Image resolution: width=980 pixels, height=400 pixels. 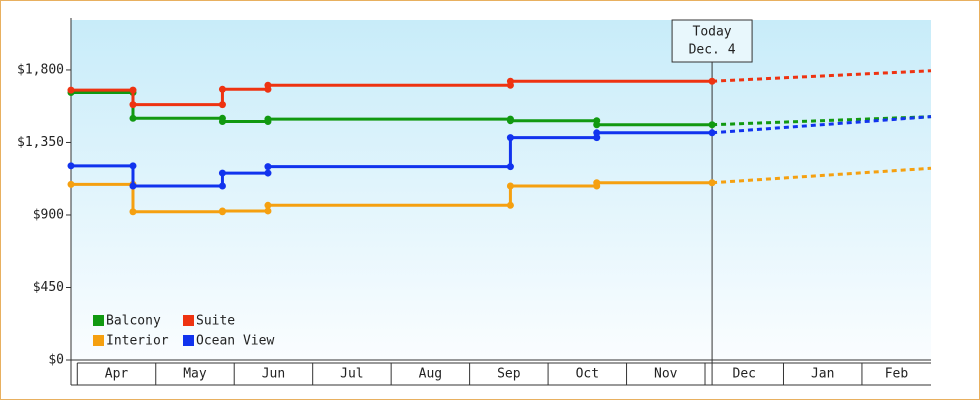 What do you see at coordinates (712, 50) in the screenshot?
I see `annotation-line: Dec. 4` at bounding box center [712, 50].